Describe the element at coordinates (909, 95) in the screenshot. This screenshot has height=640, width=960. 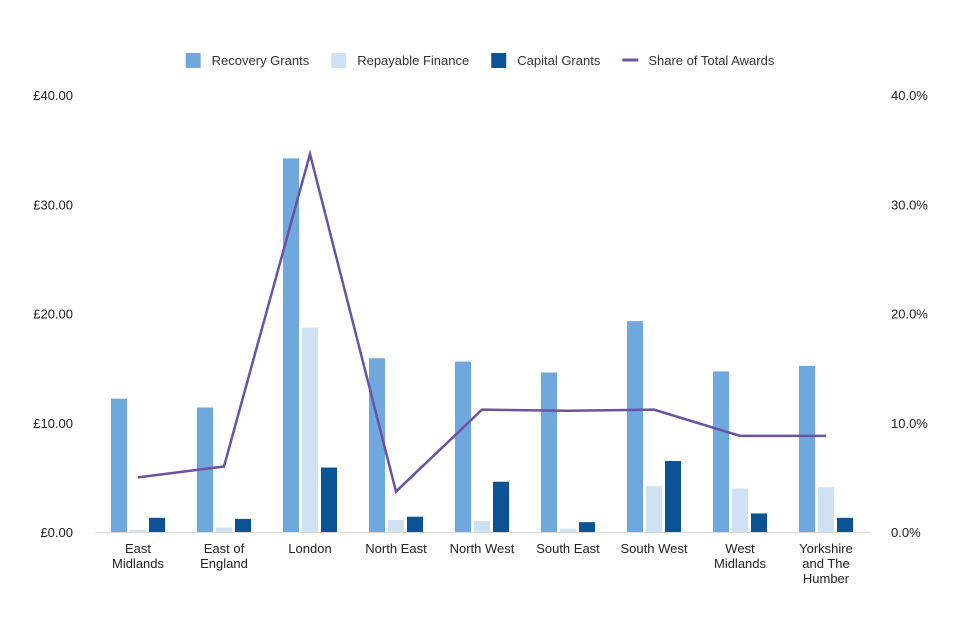
I see `y2-tick-label: 40.0%` at that location.